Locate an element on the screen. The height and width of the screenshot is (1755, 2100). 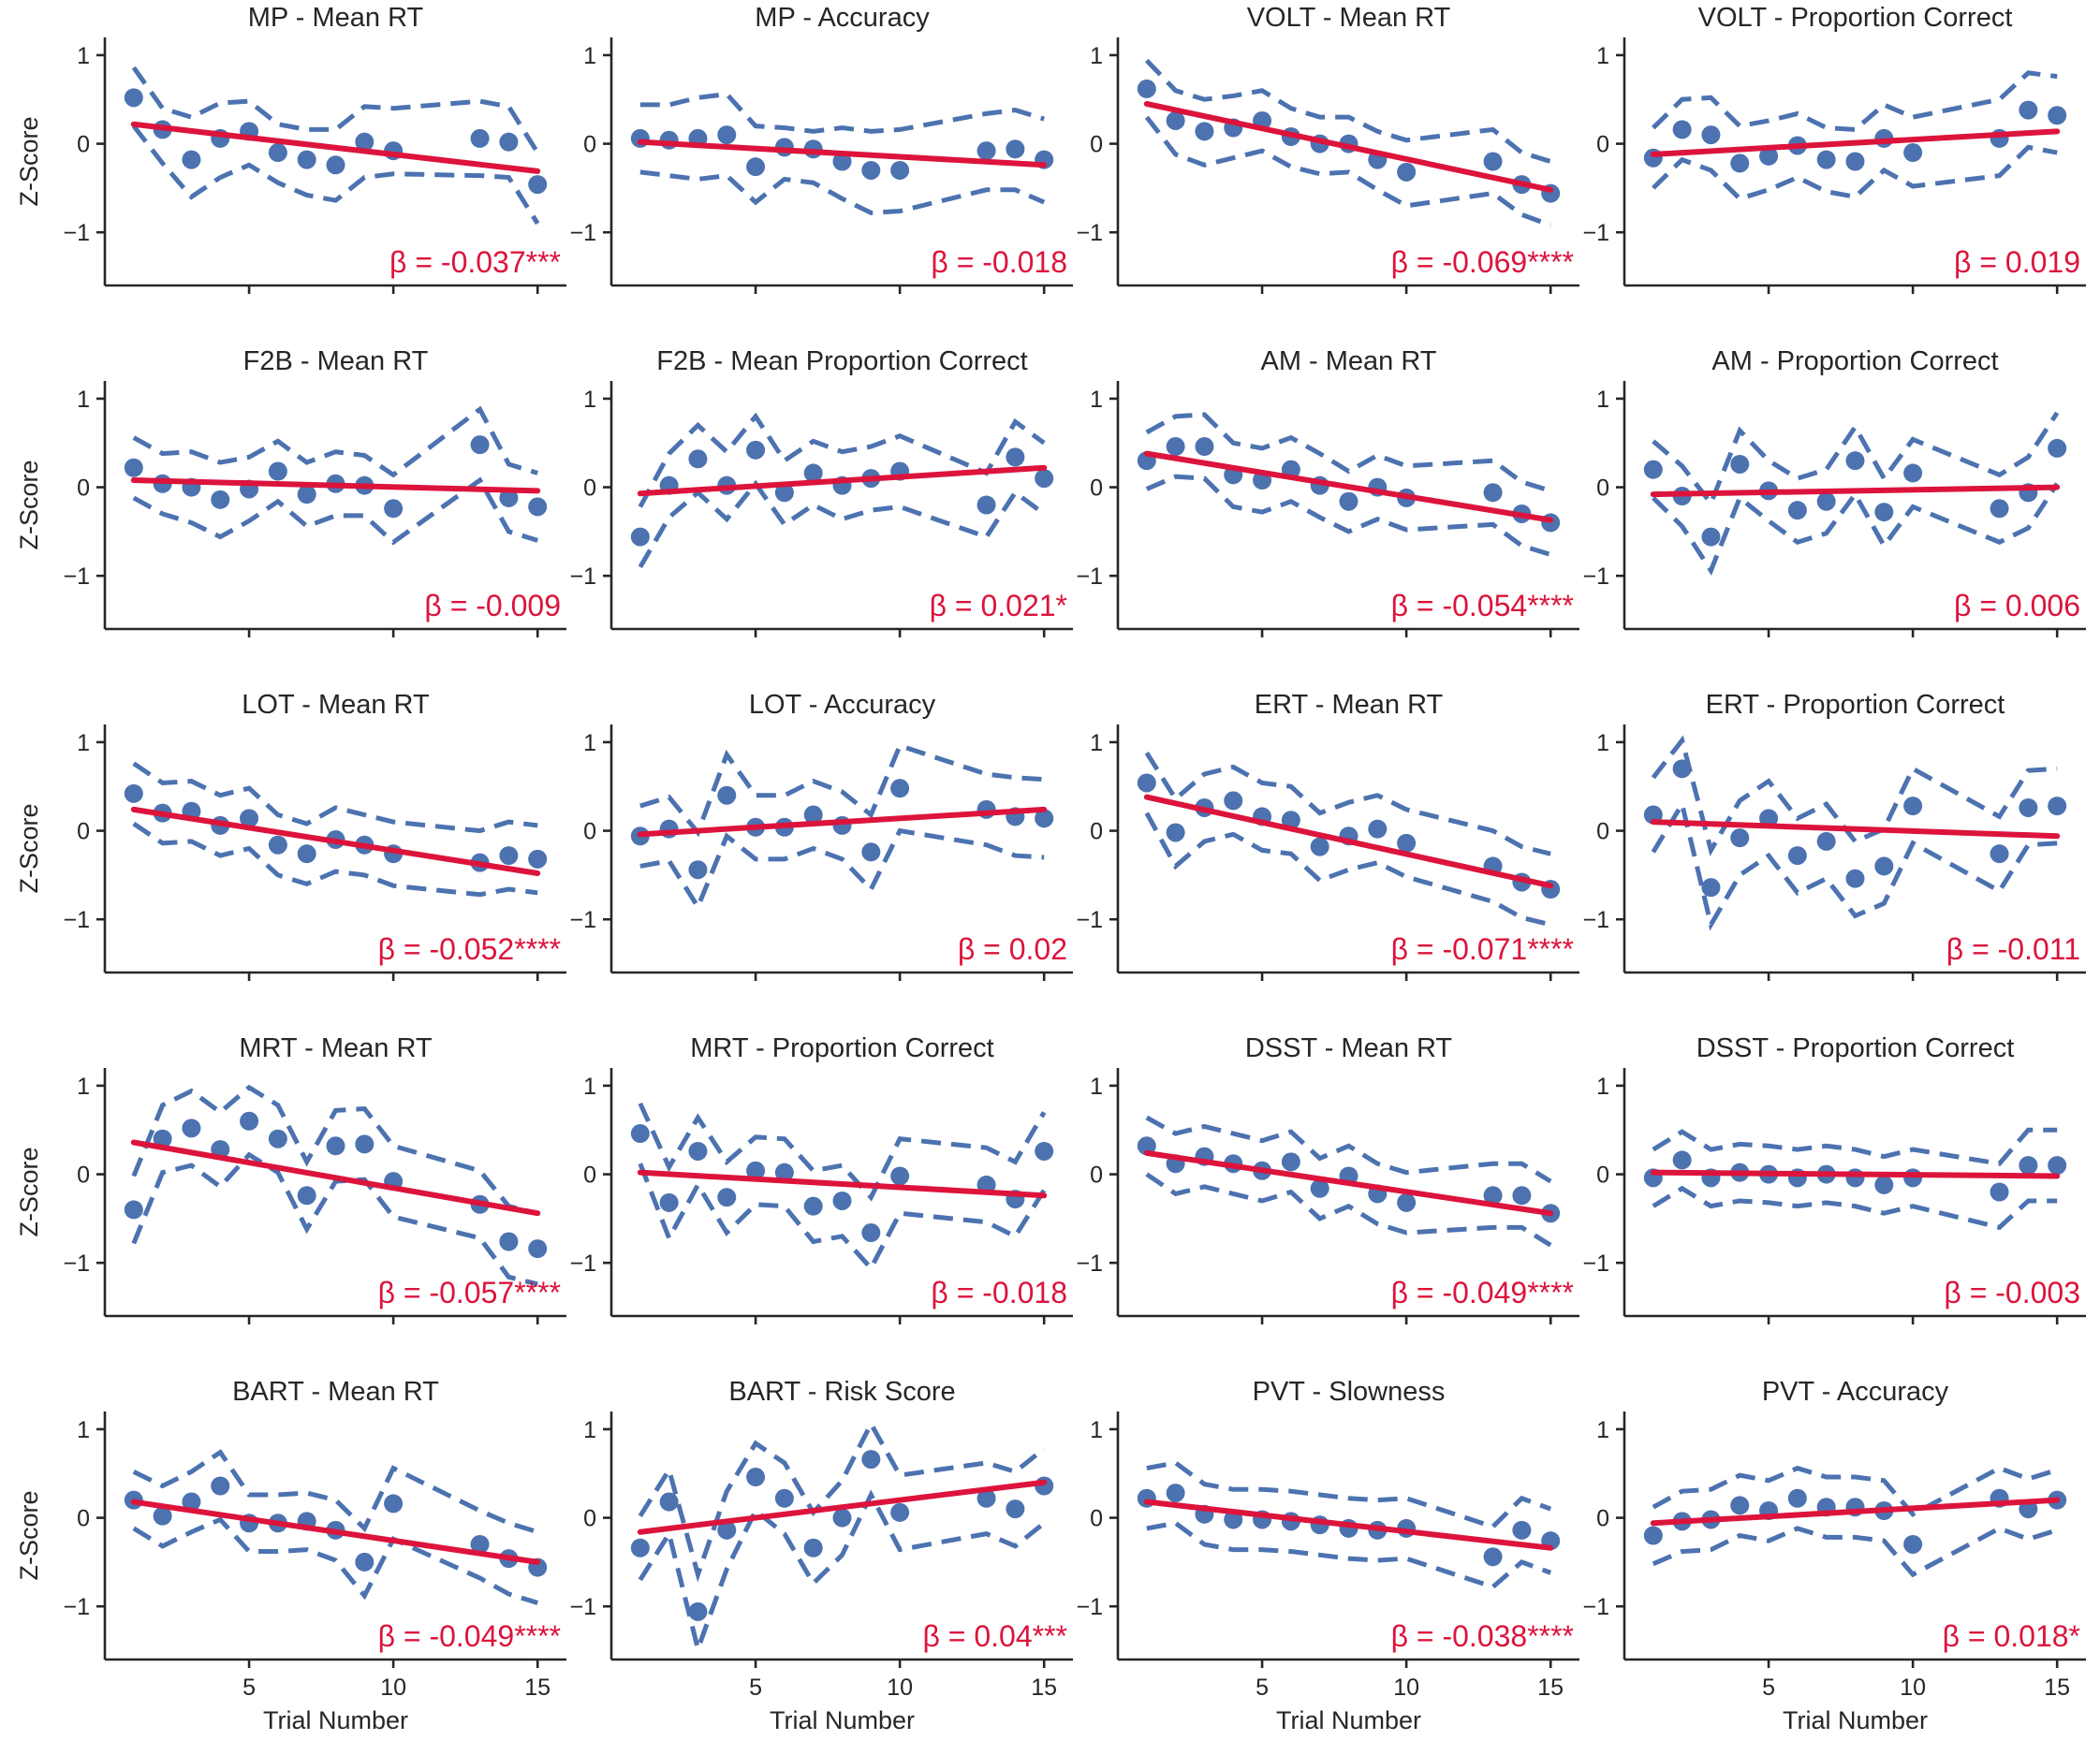
chart-3-point is located at coordinates (1407, 172).